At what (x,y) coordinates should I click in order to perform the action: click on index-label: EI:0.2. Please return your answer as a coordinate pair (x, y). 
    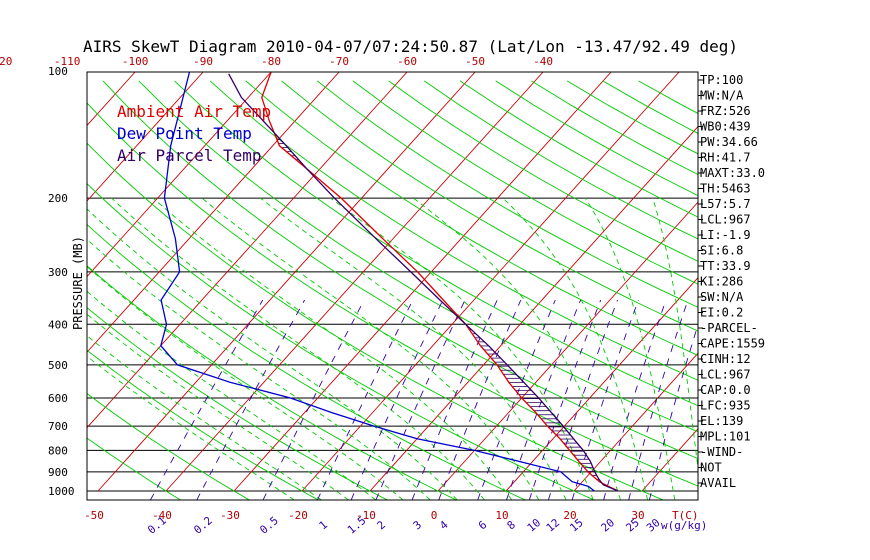
    Looking at the image, I should click on (721, 313).